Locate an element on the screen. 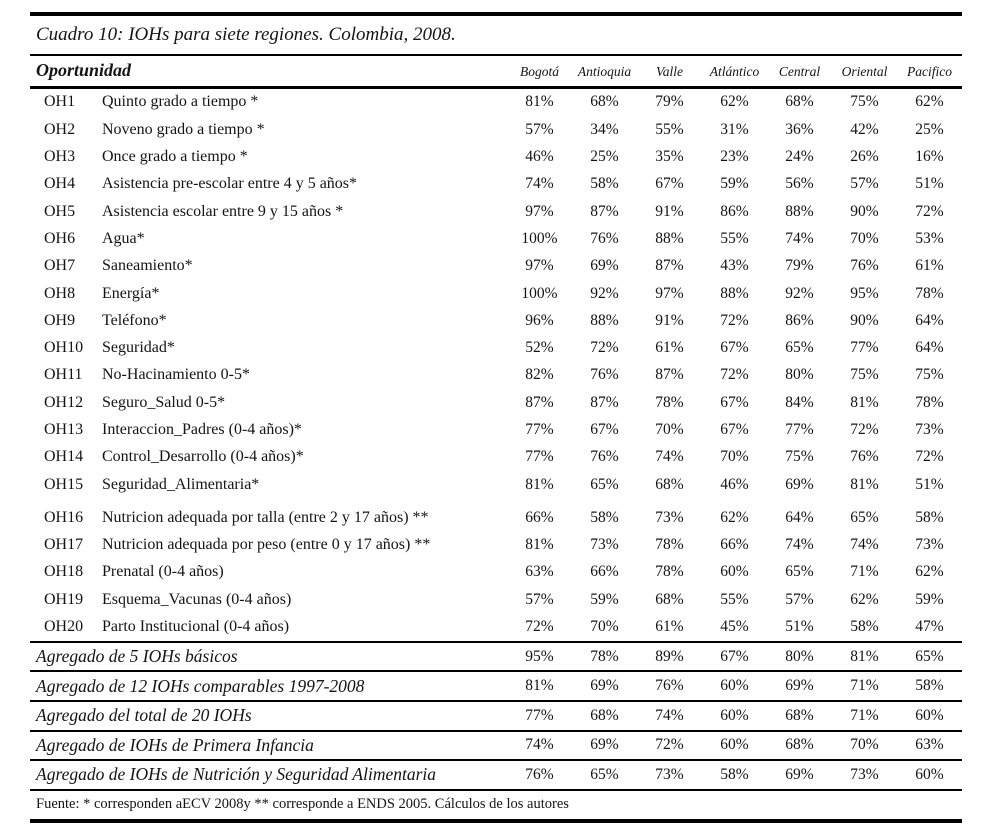 The height and width of the screenshot is (834, 990). row-code: OH4 is located at coordinates (60, 184).